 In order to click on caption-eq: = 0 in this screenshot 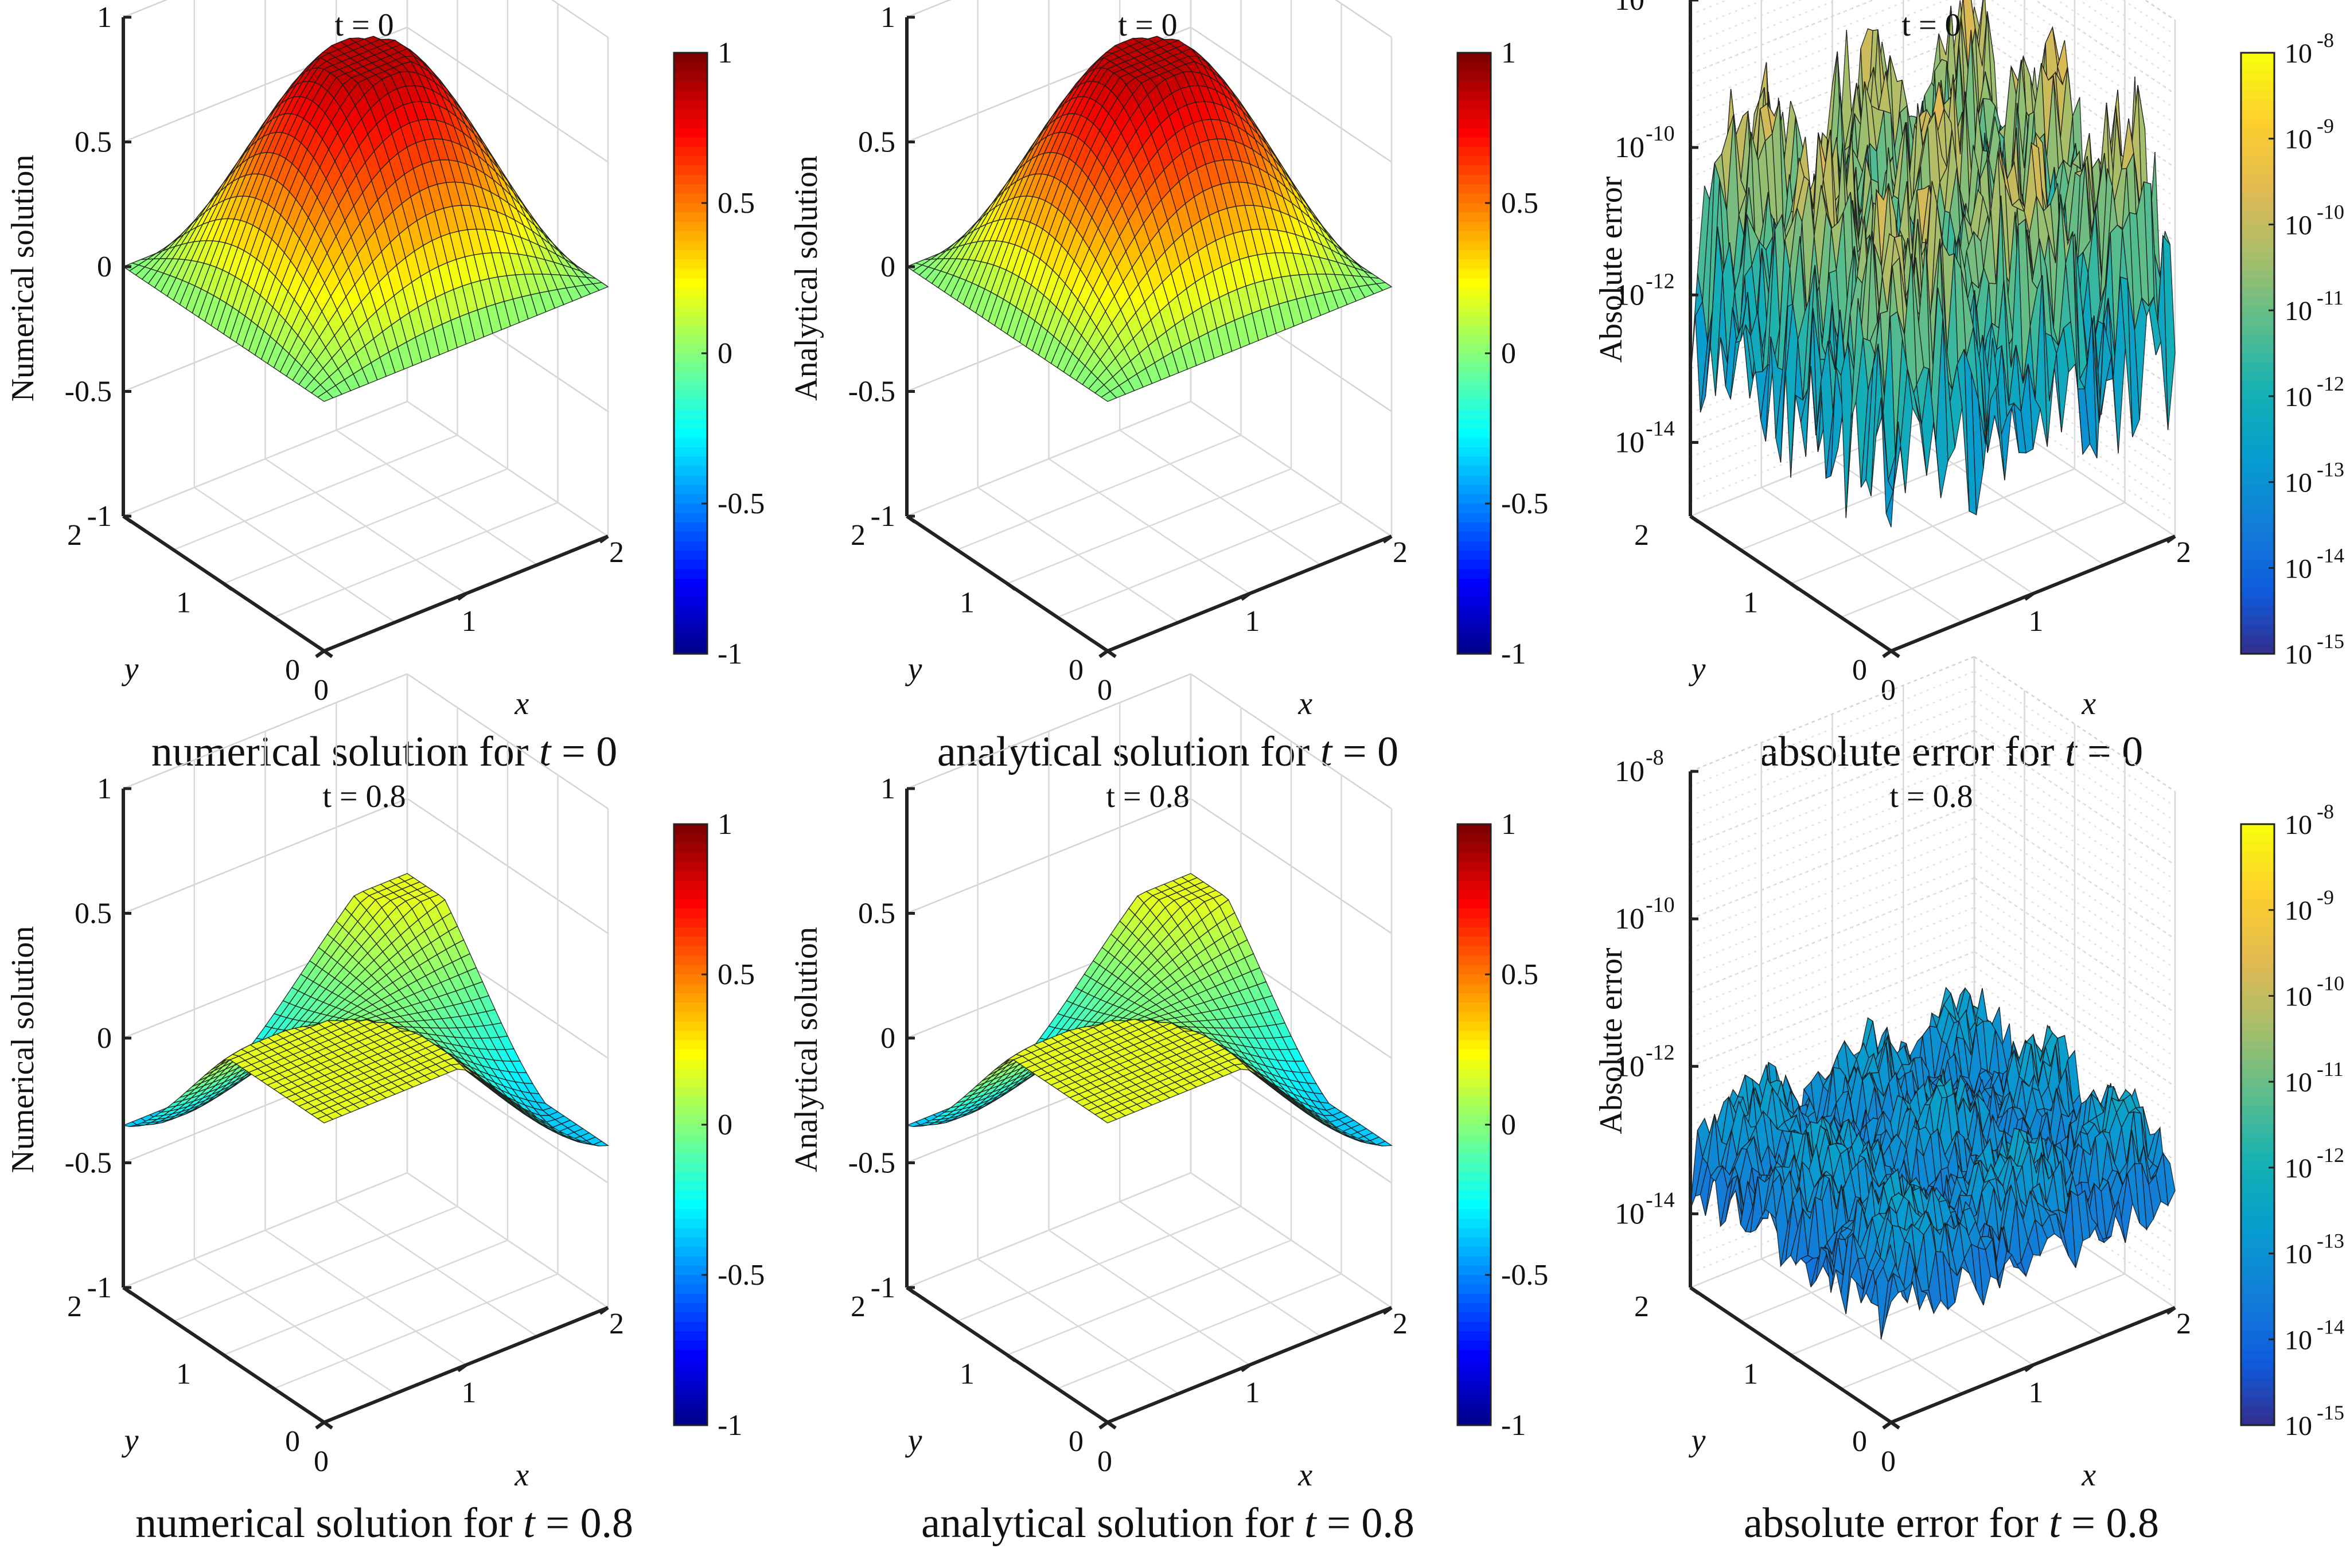, I will do `click(2110, 751)`.